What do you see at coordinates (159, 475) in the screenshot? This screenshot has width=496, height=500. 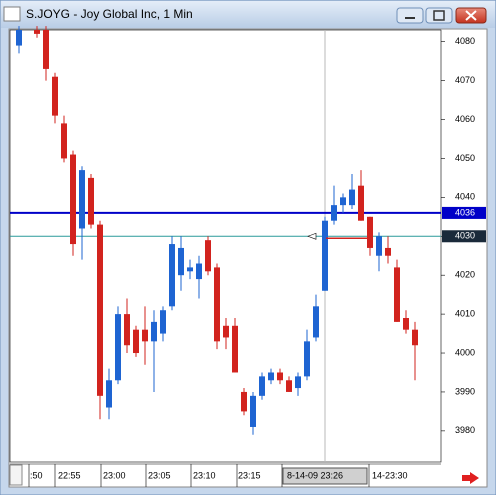 I see `x-tick-label: 23:05` at bounding box center [159, 475].